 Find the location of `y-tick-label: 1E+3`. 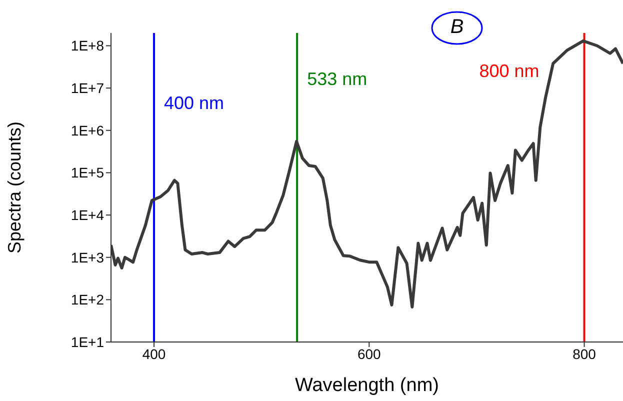

y-tick-label: 1E+3 is located at coordinates (87, 257).